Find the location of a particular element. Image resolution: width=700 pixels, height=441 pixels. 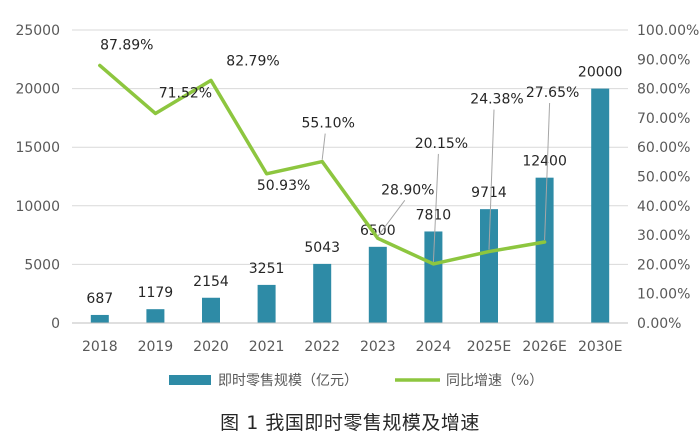

line-data-label: 50.93% is located at coordinates (283, 186).